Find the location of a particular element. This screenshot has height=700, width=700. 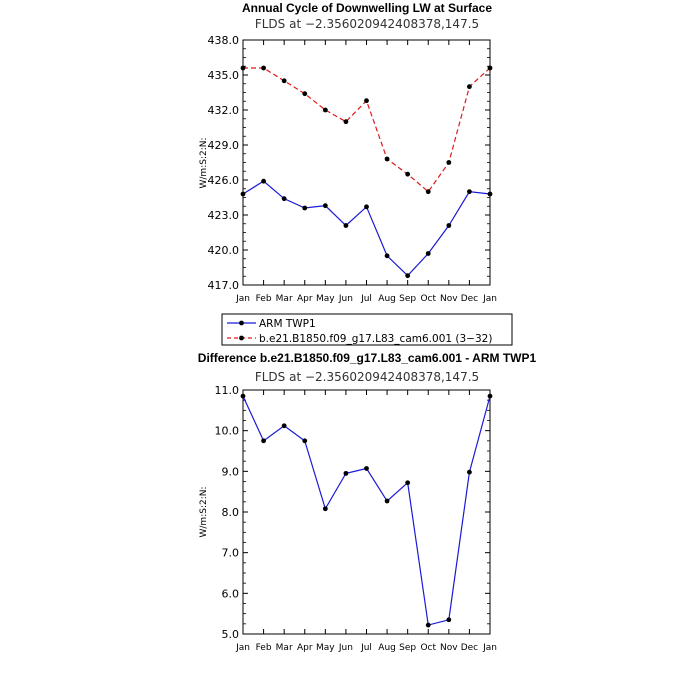

legend-marker-model is located at coordinates (241, 338).